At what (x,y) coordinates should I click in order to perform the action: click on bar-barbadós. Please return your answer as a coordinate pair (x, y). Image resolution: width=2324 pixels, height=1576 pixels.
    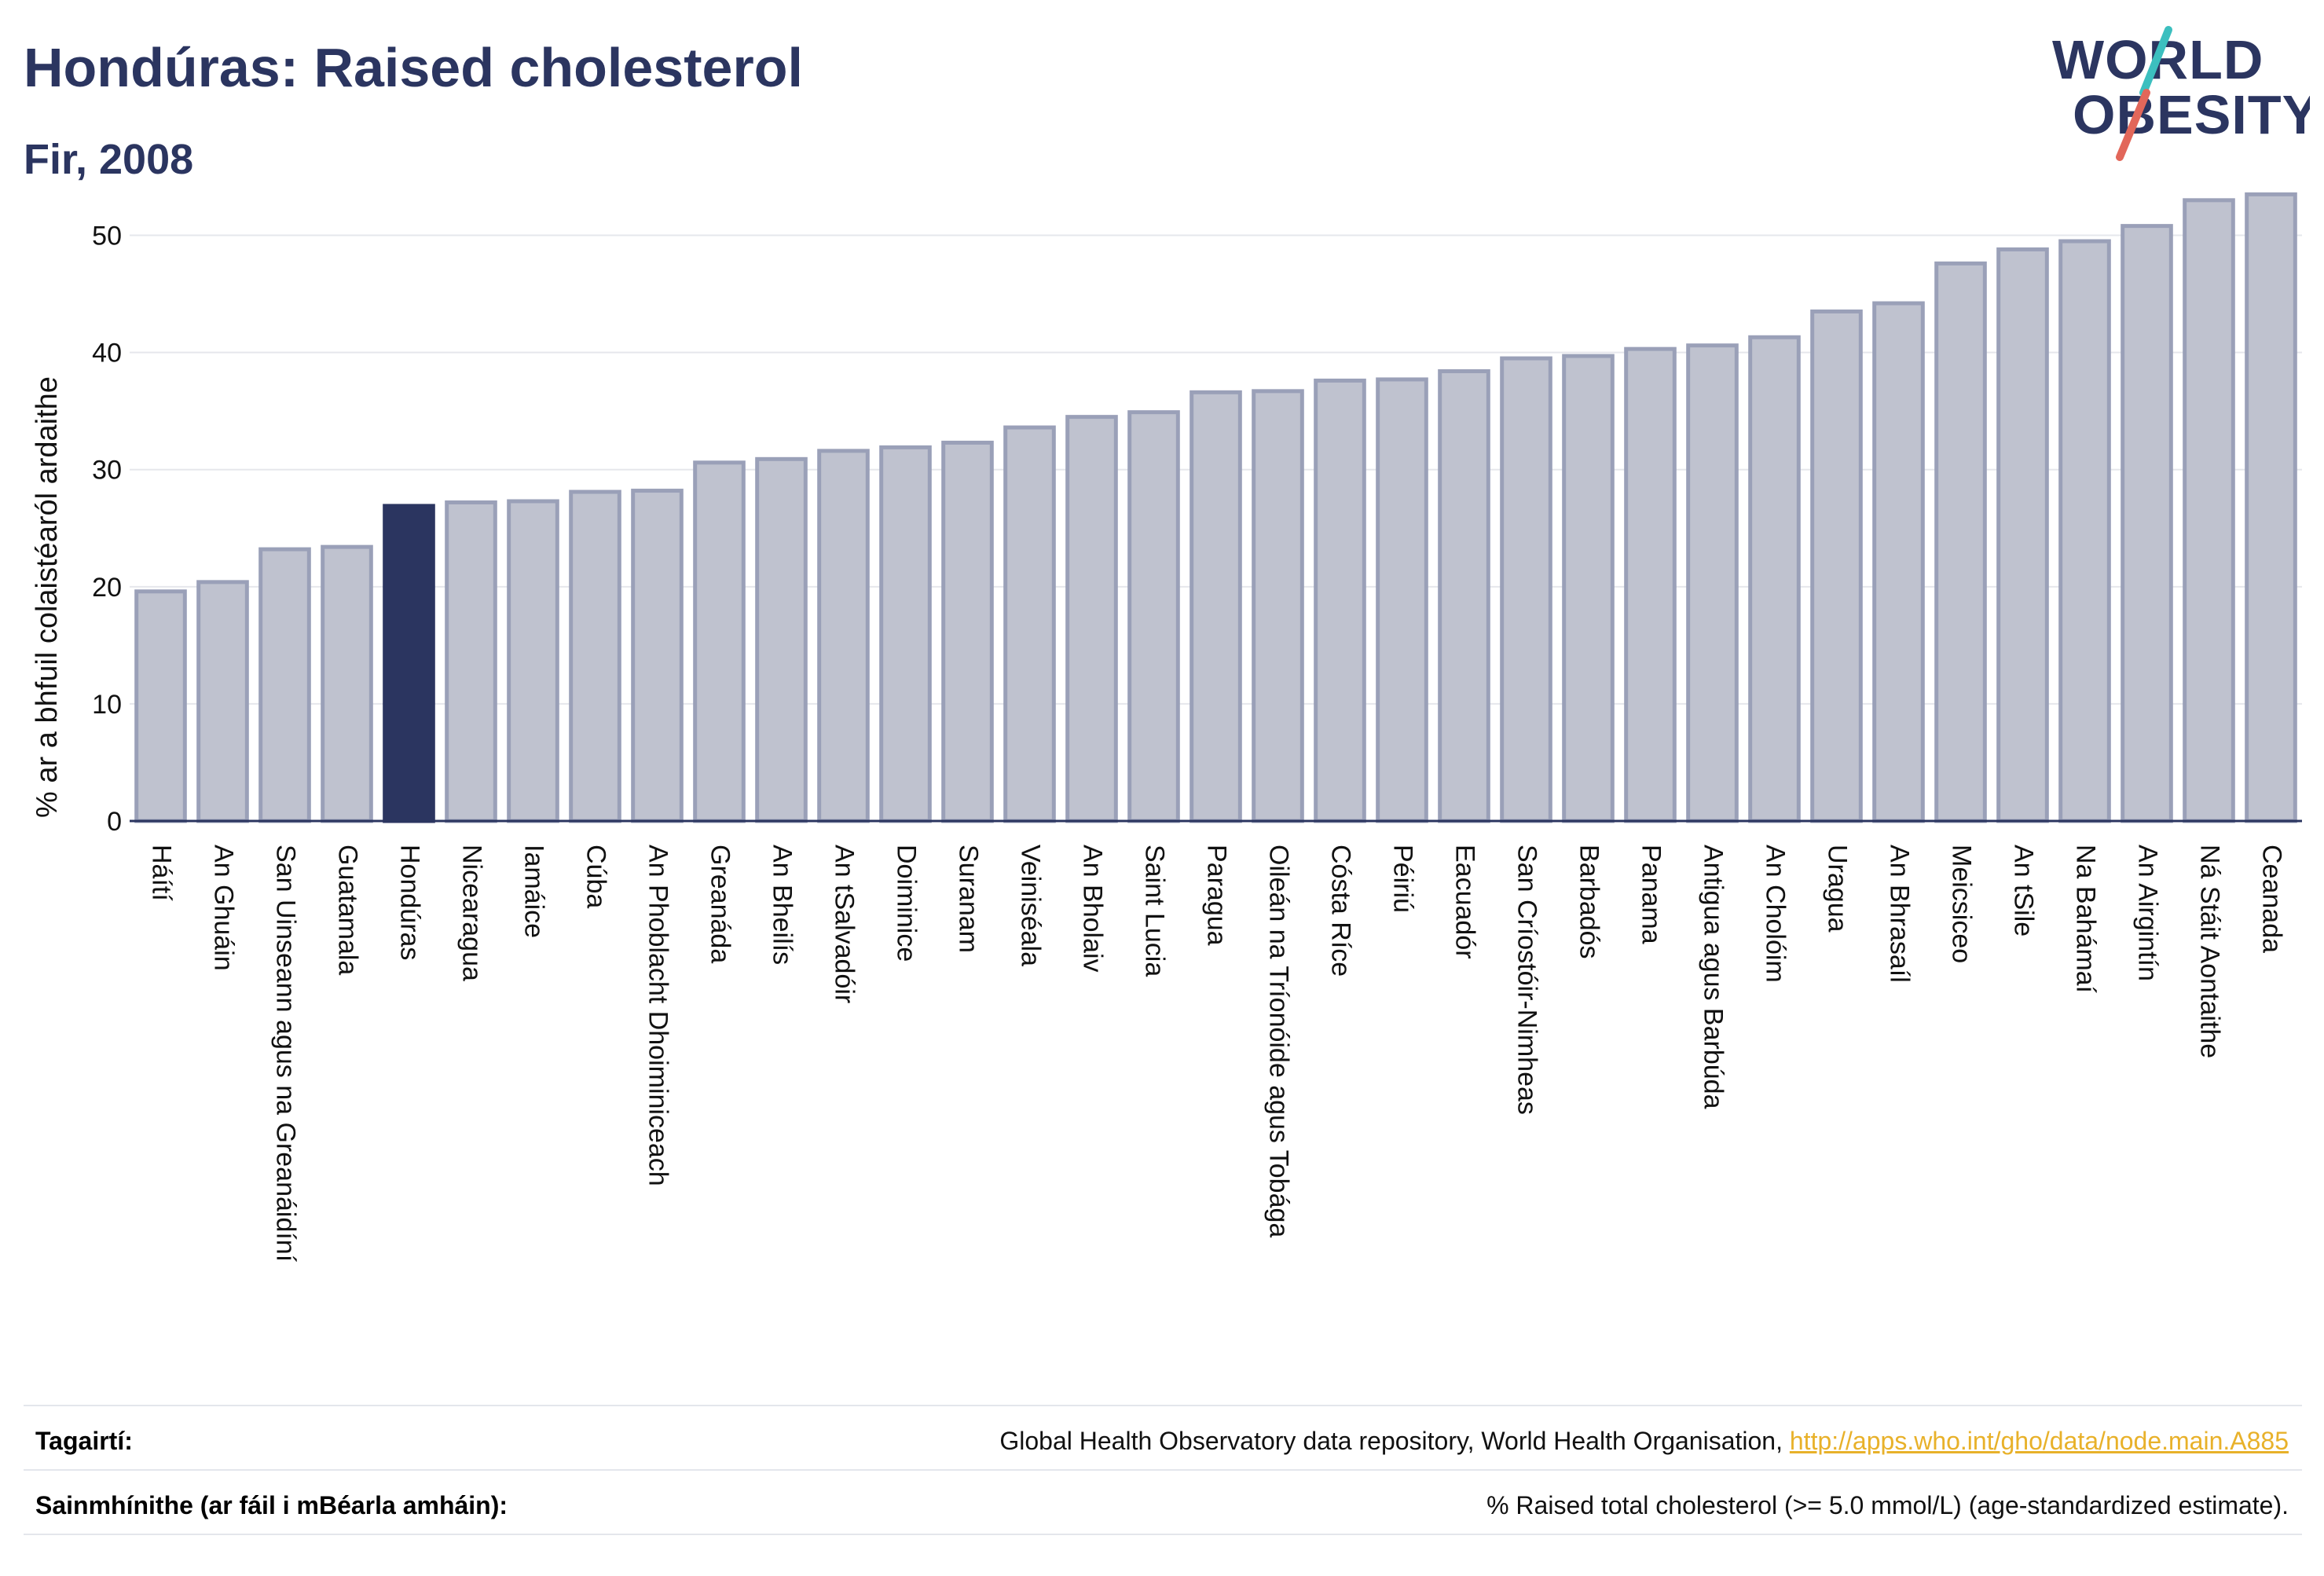
    Looking at the image, I should click on (1588, 588).